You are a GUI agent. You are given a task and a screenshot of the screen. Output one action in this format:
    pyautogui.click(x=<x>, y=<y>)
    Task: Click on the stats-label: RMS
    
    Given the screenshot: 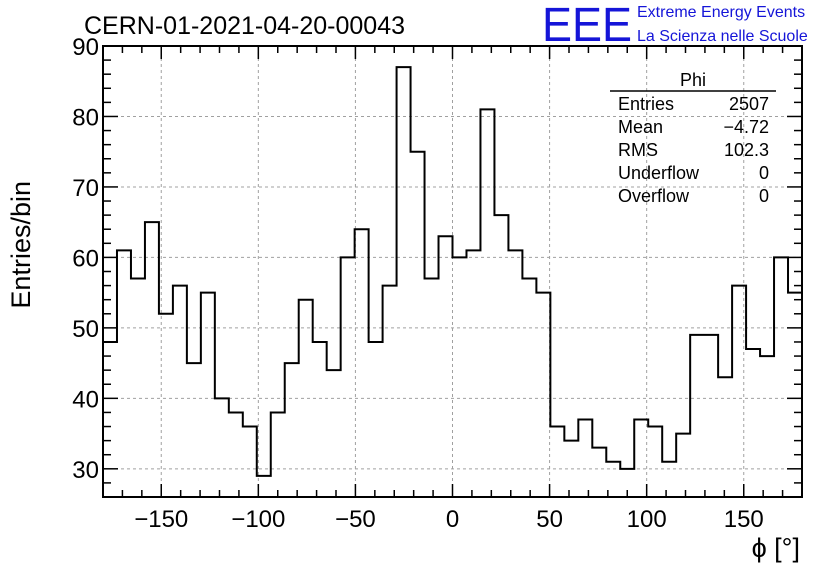 What is the action you would take?
    pyautogui.click(x=638, y=150)
    